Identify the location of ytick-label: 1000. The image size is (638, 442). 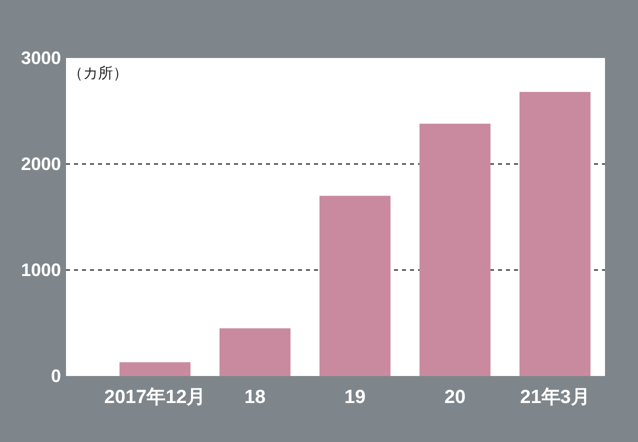
(40, 270).